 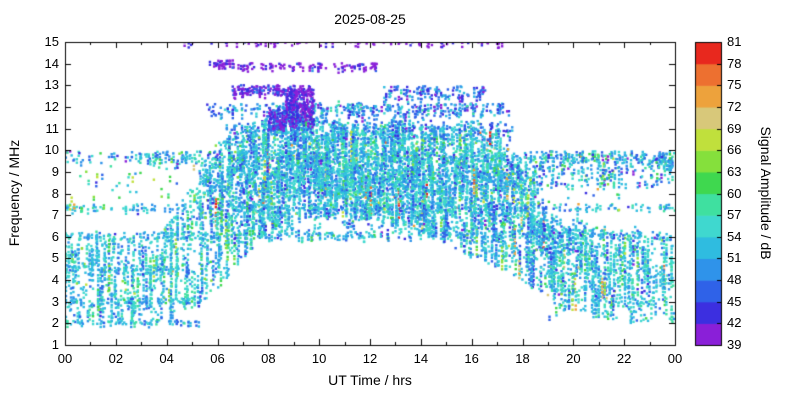 I want to click on colorbar-tick-label: 60, so click(x=734, y=193).